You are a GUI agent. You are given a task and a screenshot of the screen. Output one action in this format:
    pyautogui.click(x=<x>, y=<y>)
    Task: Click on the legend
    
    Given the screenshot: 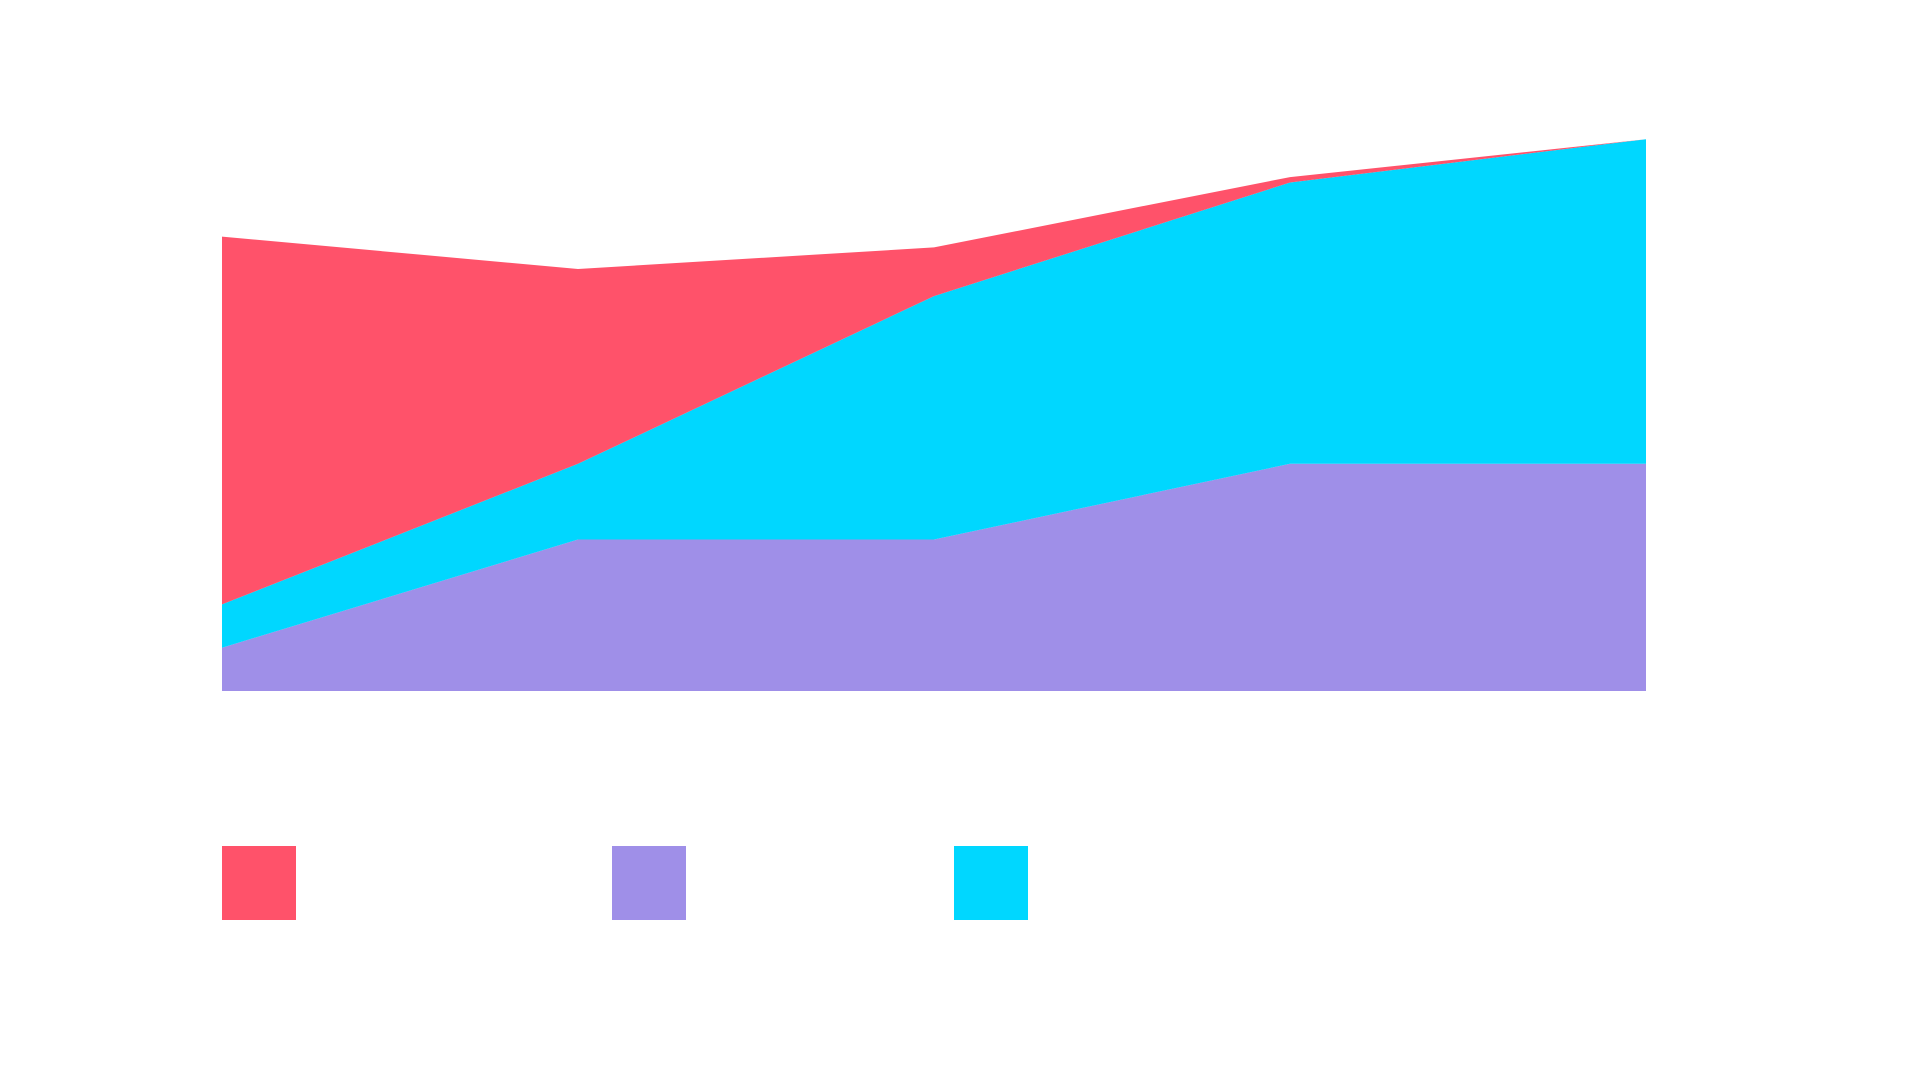 What is the action you would take?
    pyautogui.click(x=625, y=883)
    